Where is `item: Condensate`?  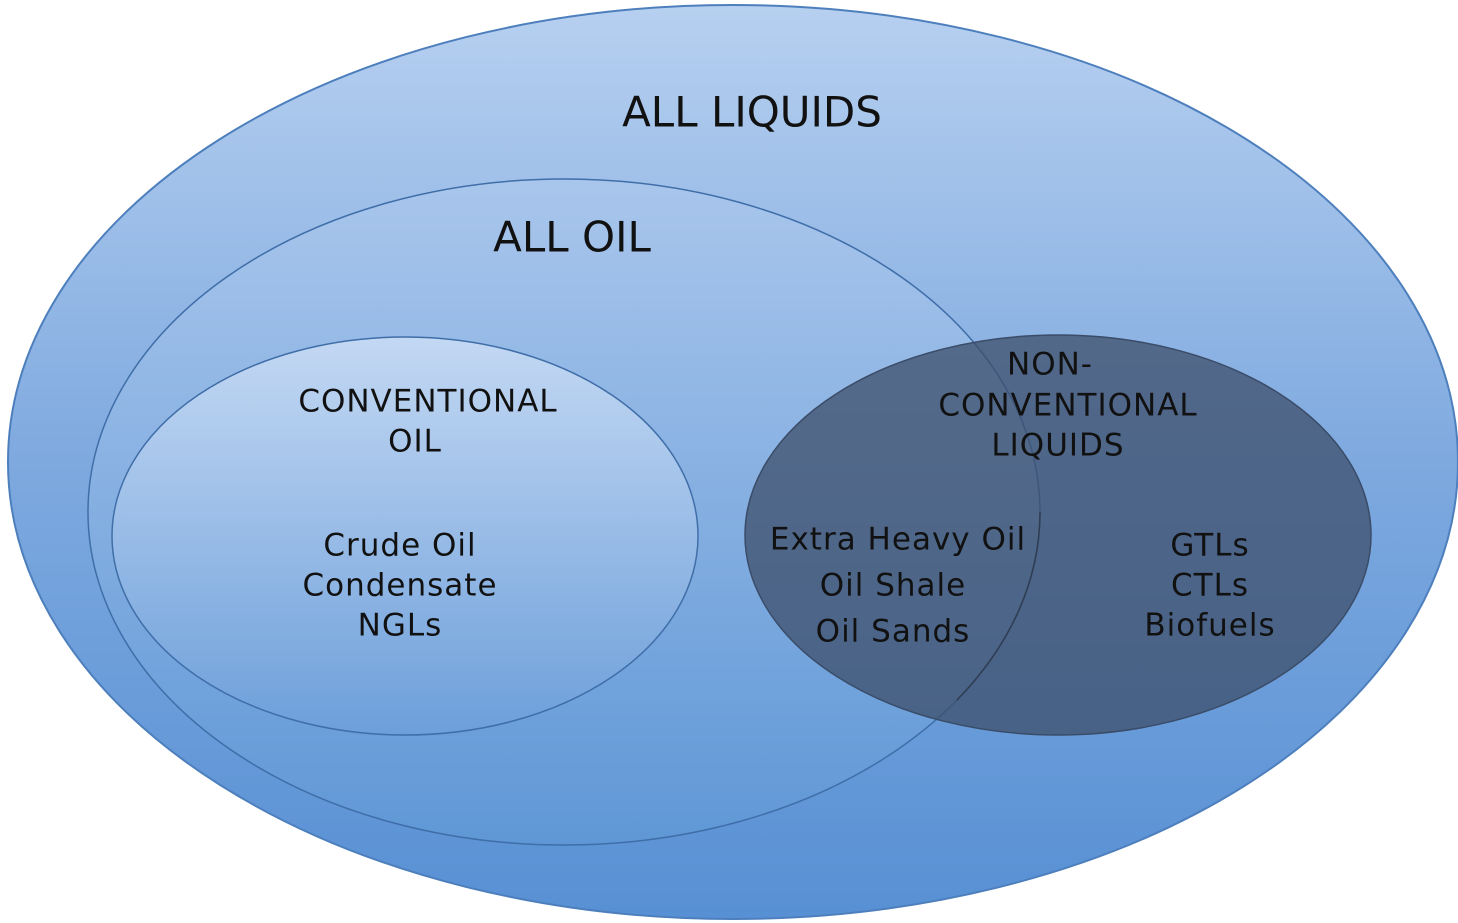 item: Condensate is located at coordinates (399, 586).